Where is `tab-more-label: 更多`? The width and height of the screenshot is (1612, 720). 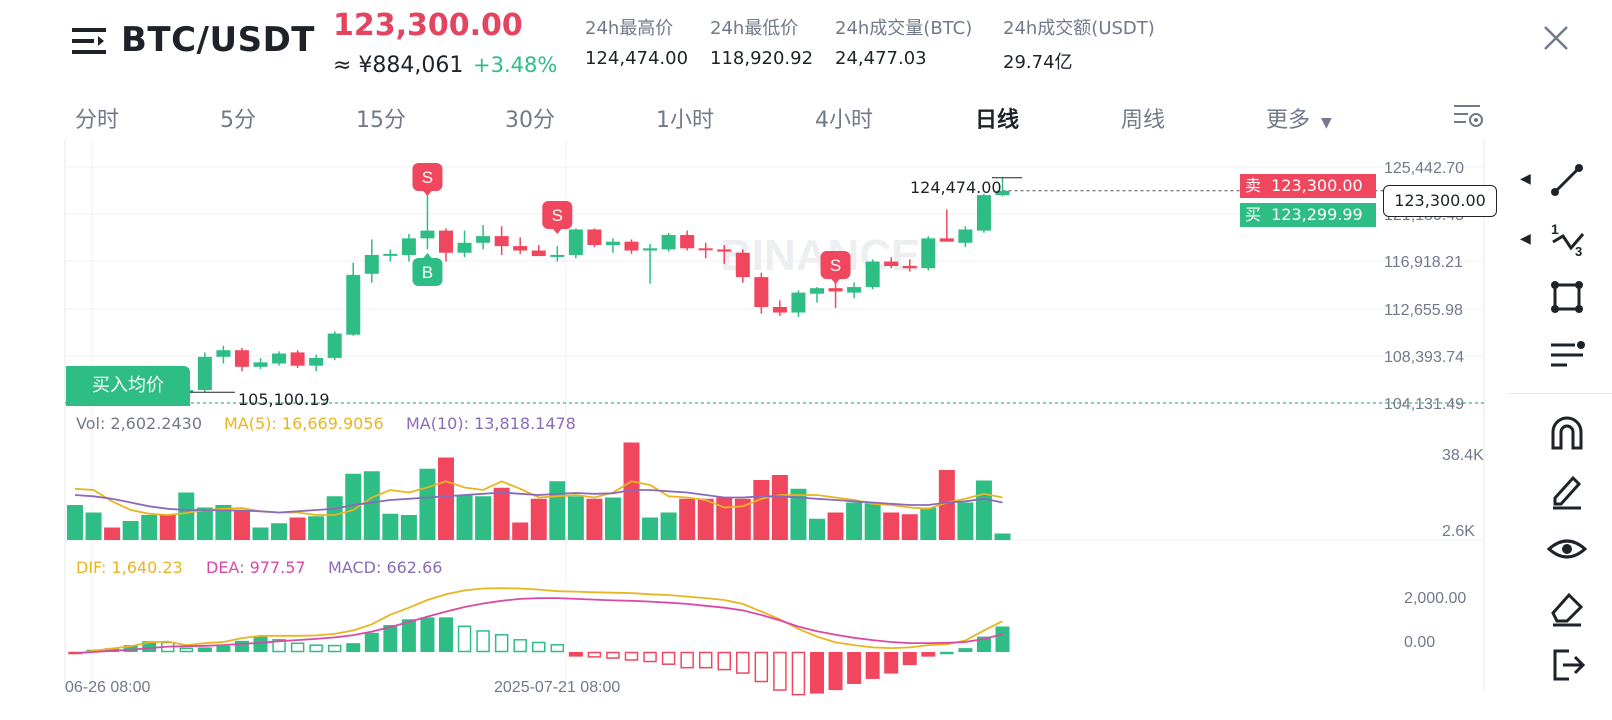
tab-more-label: 更多 is located at coordinates (1288, 120).